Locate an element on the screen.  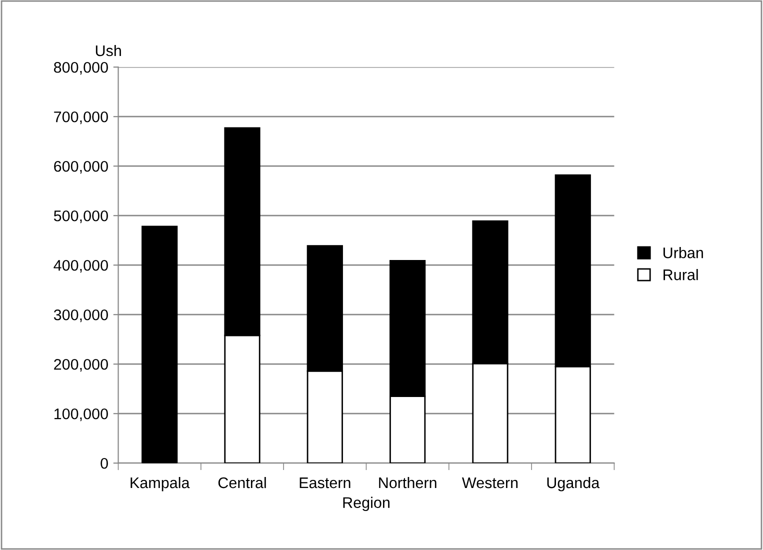
y-tick-label: 300,000 is located at coordinates (81, 315).